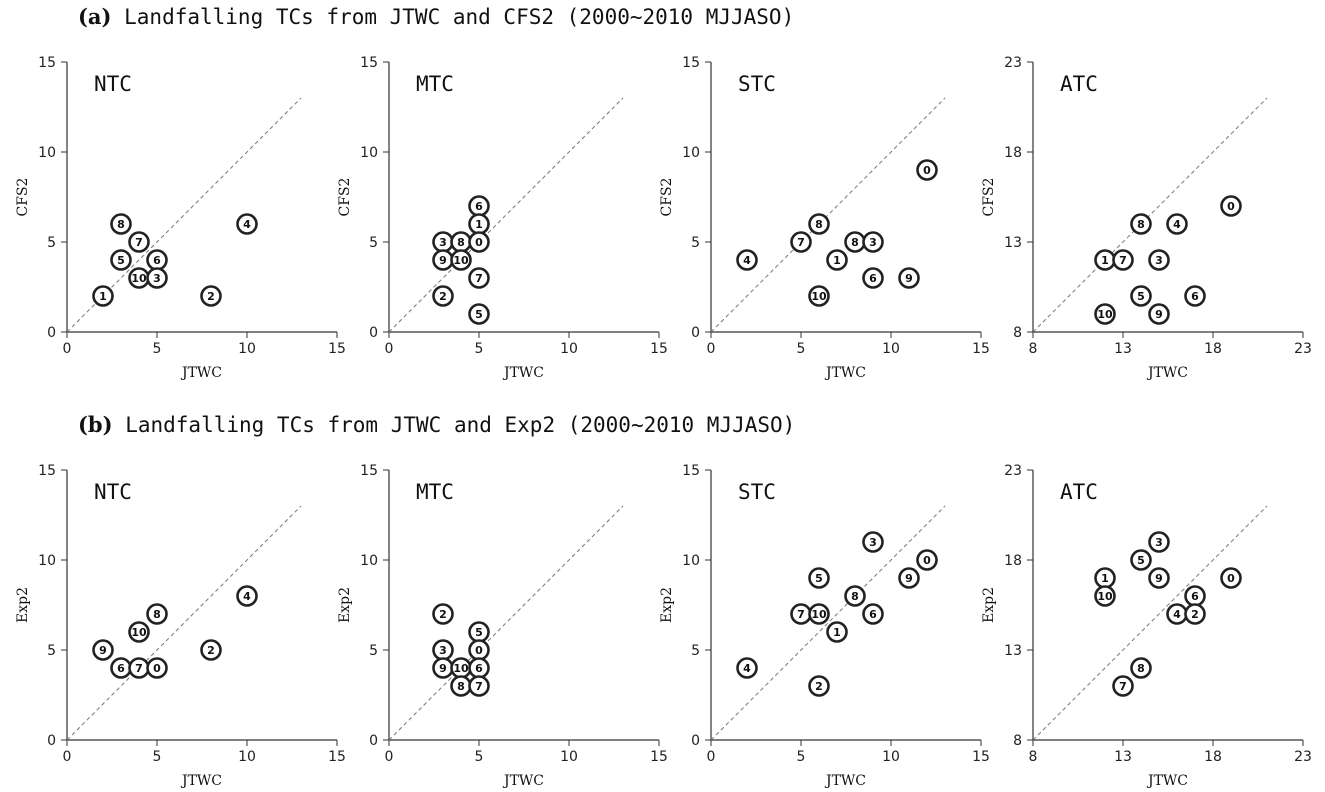 Image resolution: width=1325 pixels, height=792 pixels. What do you see at coordinates (1213, 757) in the screenshot?
I see `x-tick-label: 18` at bounding box center [1213, 757].